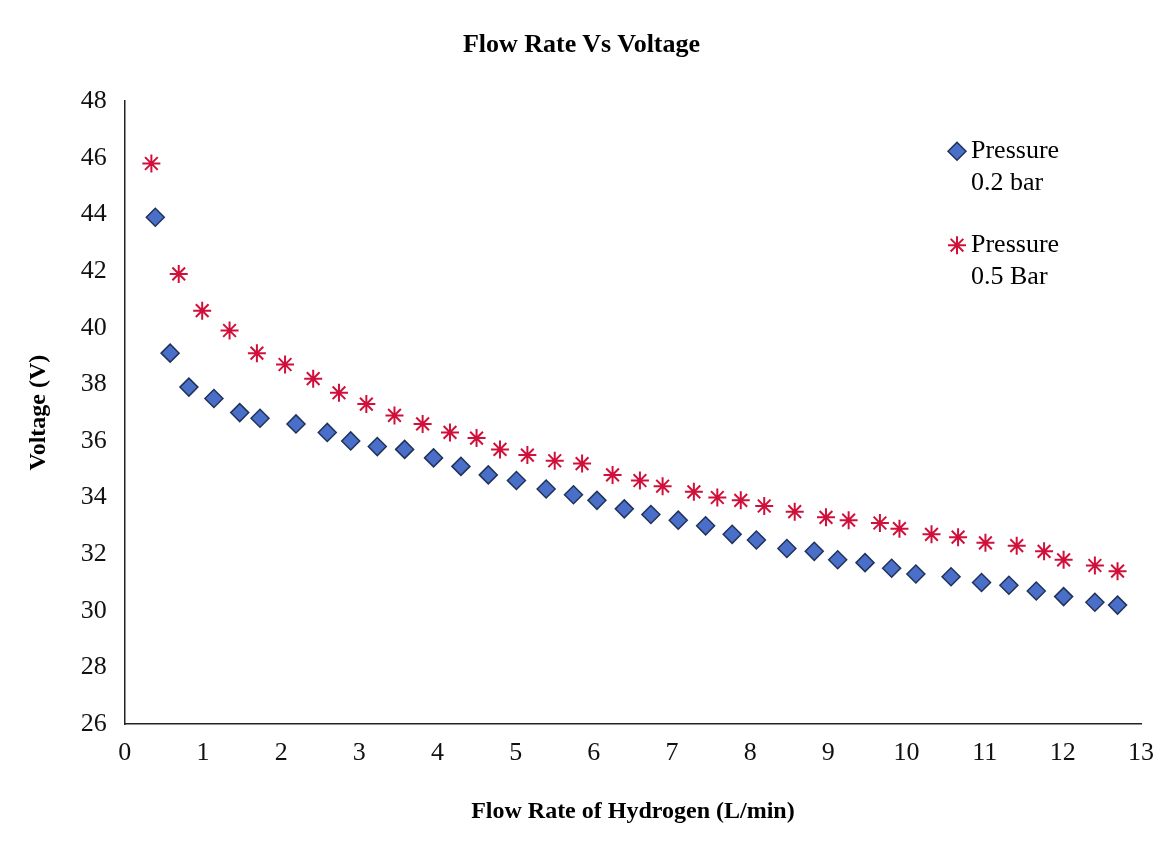 This screenshot has height=860, width=1168. What do you see at coordinates (594, 752) in the screenshot?
I see `x-tick-label: 6` at bounding box center [594, 752].